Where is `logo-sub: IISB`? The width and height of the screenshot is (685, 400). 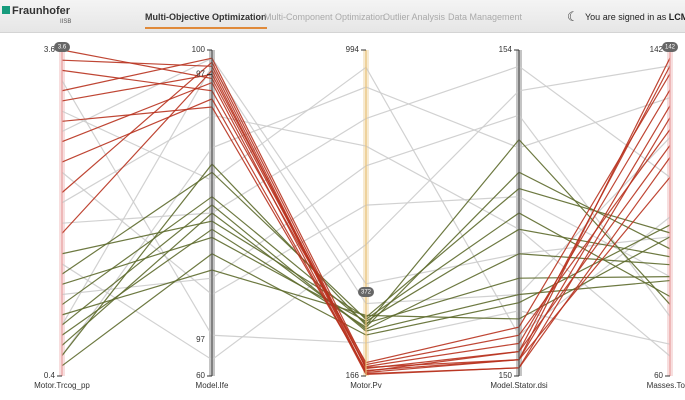 logo-sub: IISB is located at coordinates (66, 22).